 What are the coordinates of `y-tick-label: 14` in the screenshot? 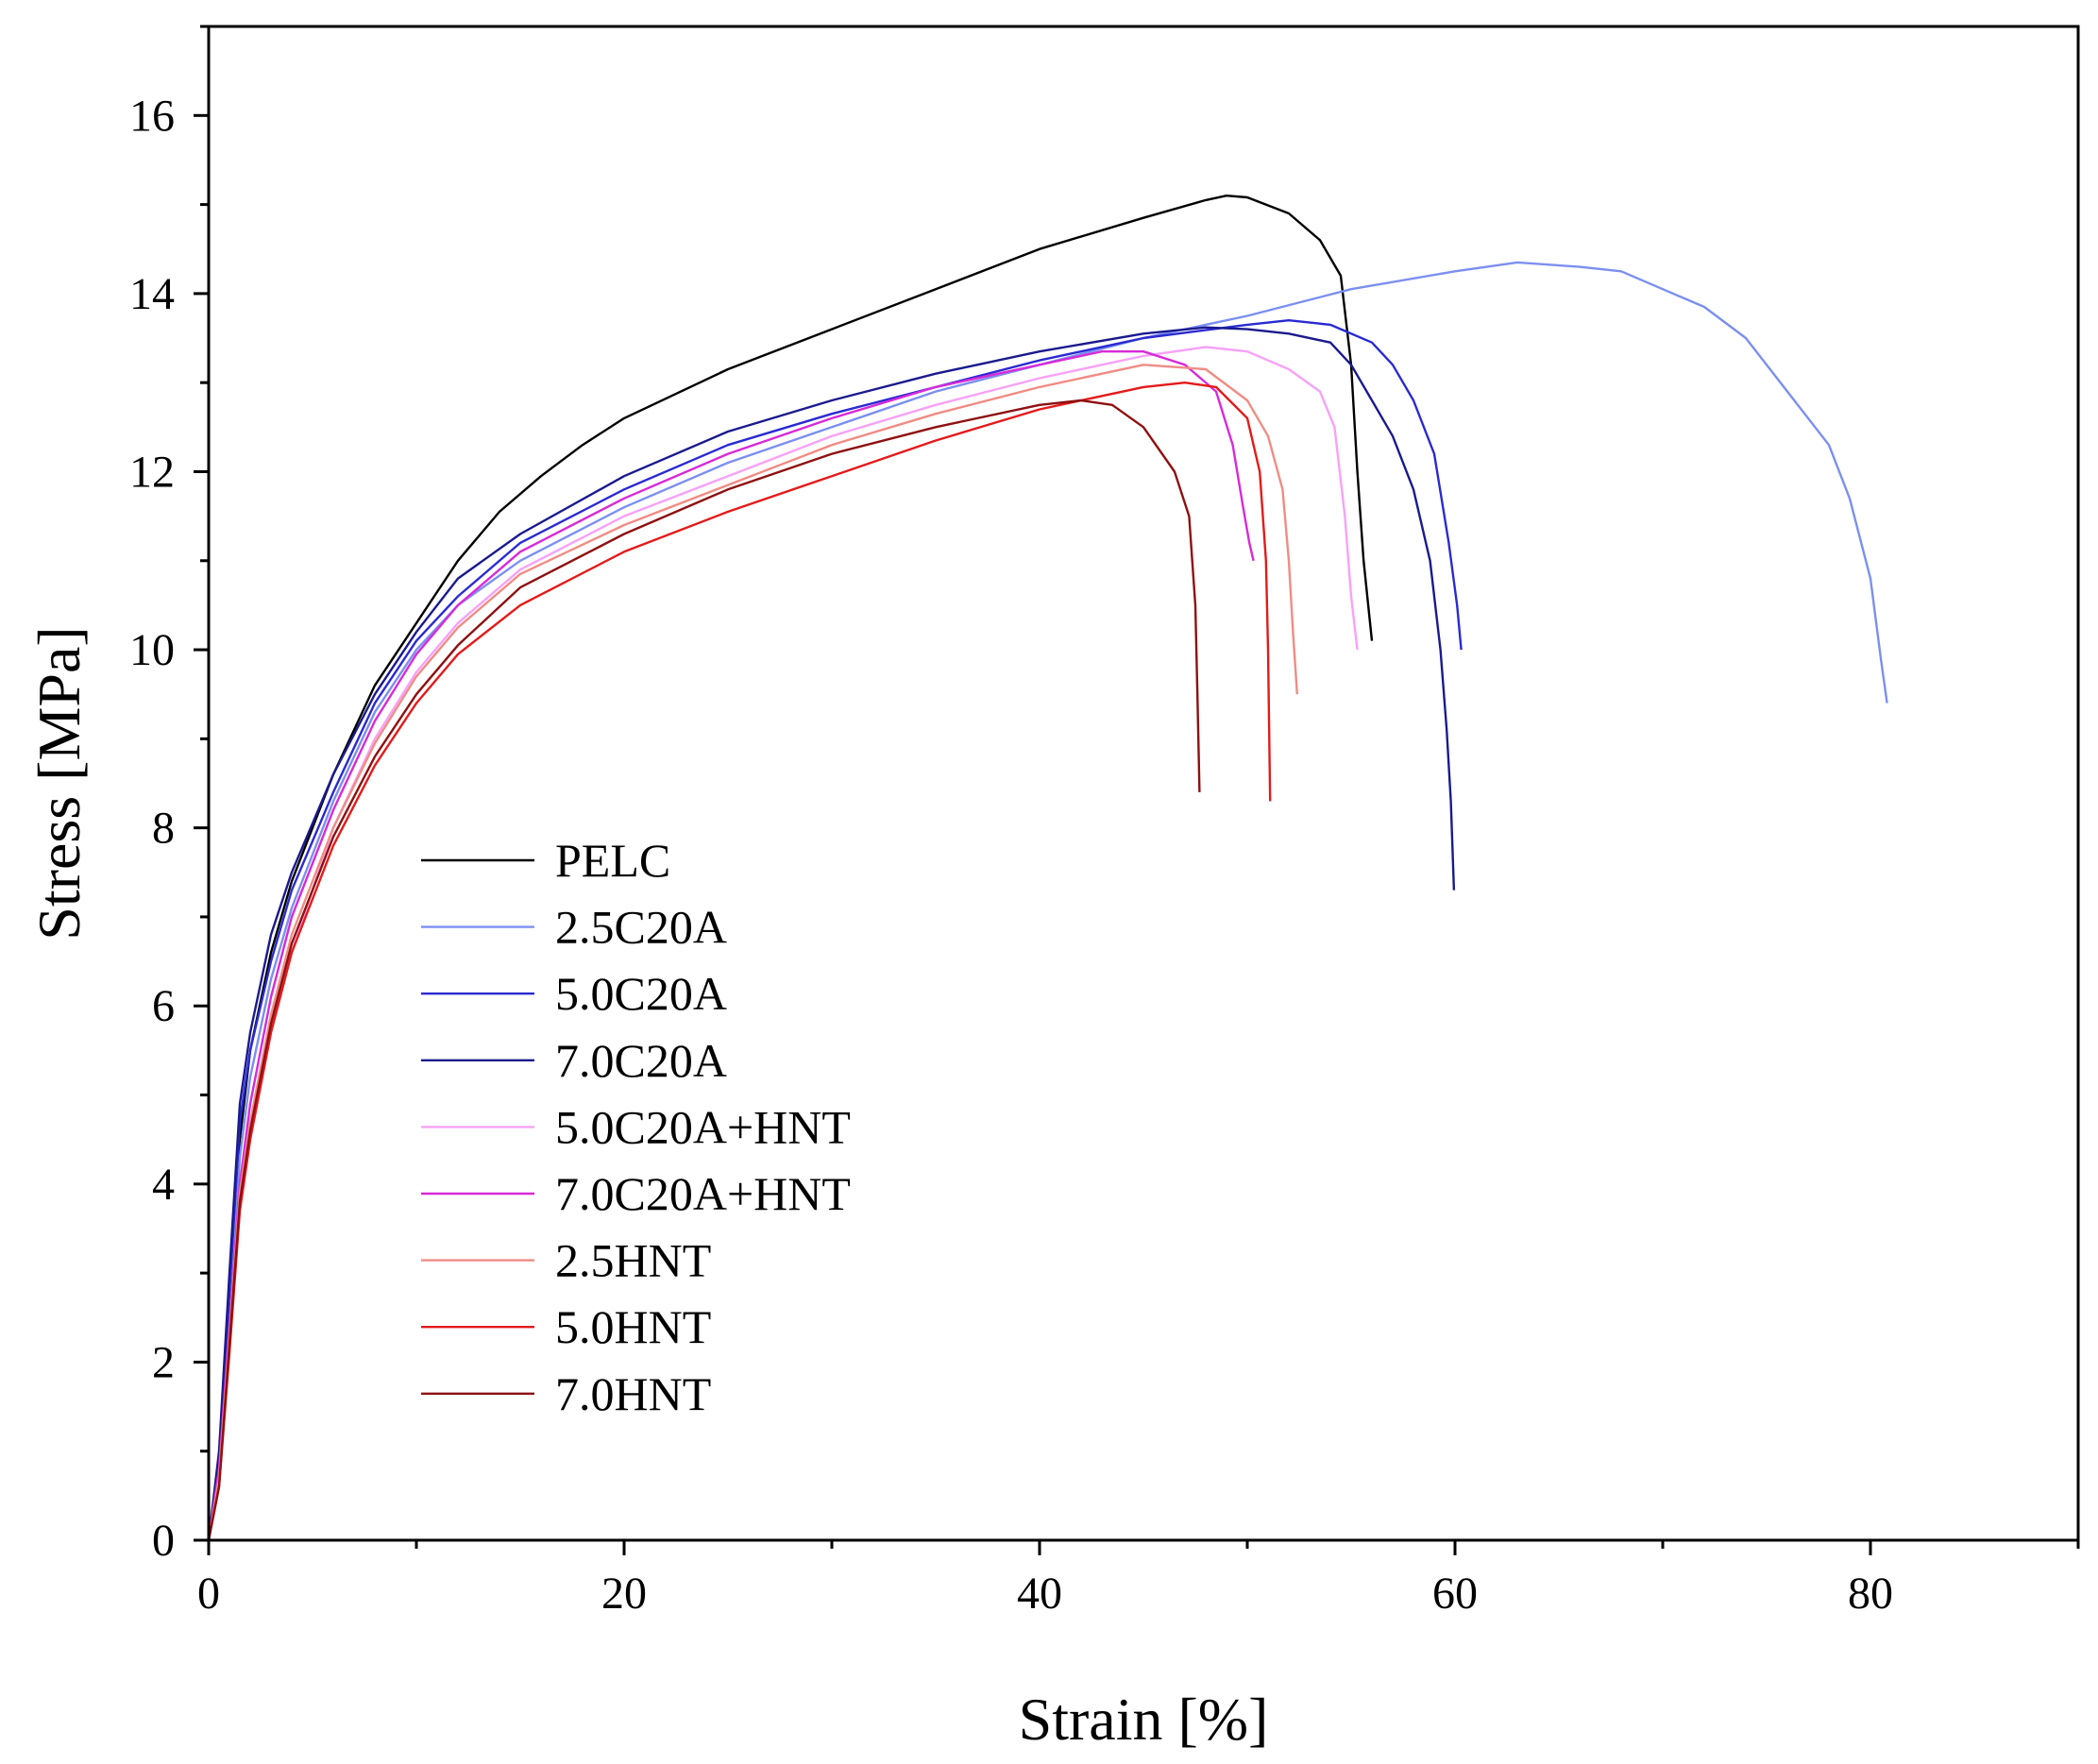 It's located at (152, 294).